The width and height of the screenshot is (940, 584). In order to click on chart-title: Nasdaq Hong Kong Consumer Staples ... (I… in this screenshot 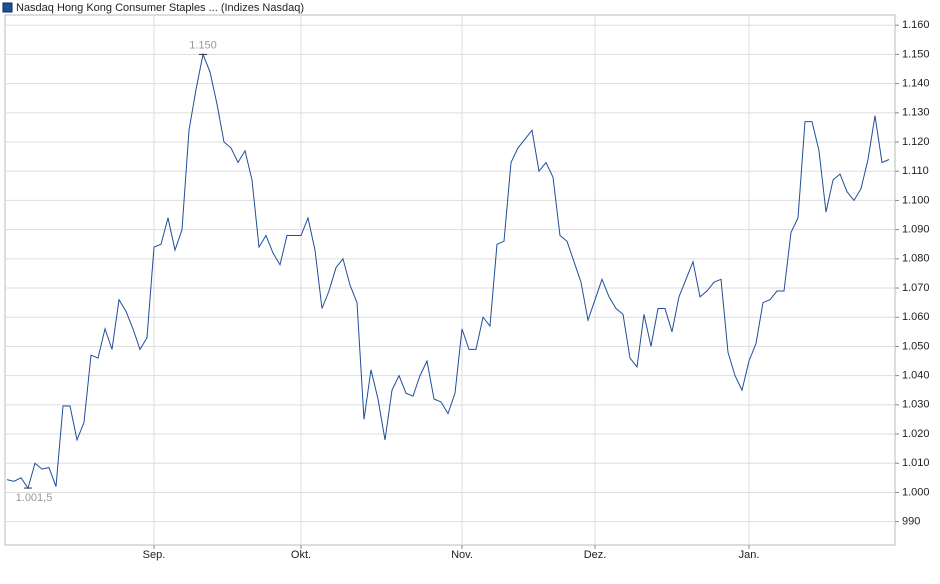, I will do `click(160, 8)`.